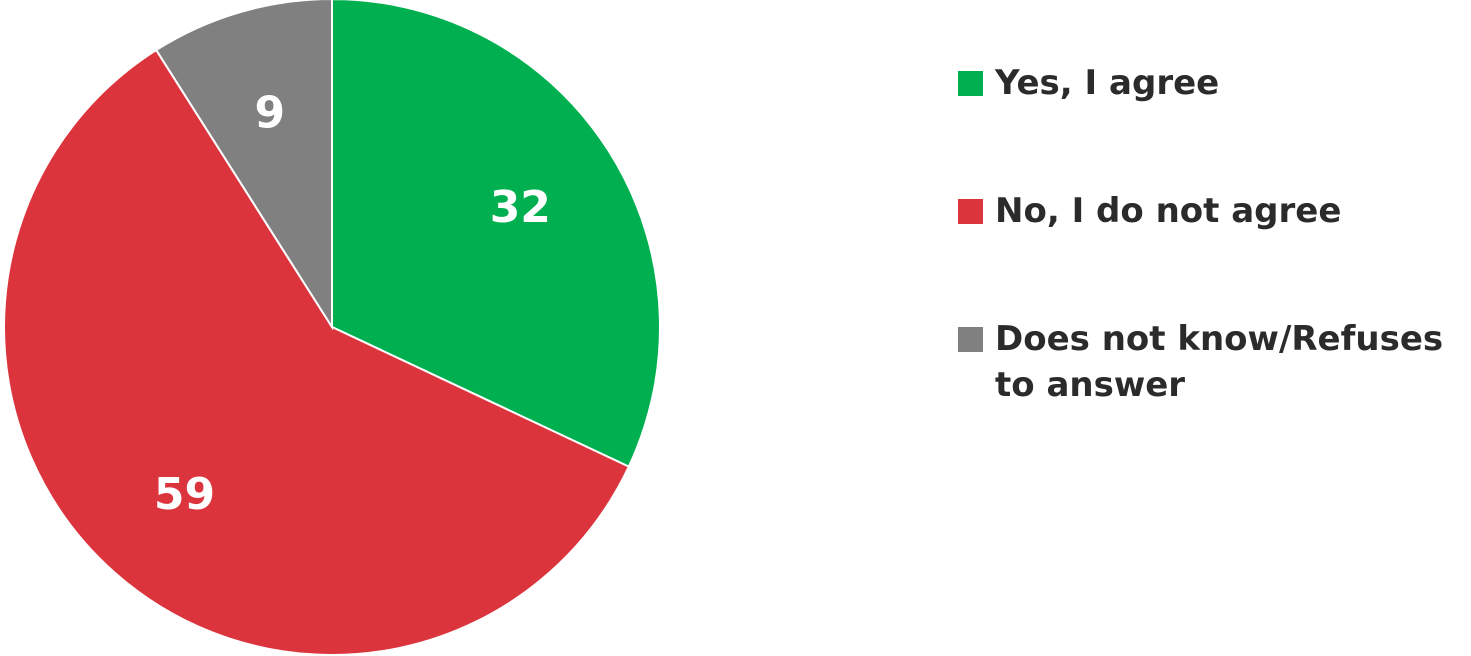  What do you see at coordinates (970, 339) in the screenshot?
I see `legend-swatch-dont-know` at bounding box center [970, 339].